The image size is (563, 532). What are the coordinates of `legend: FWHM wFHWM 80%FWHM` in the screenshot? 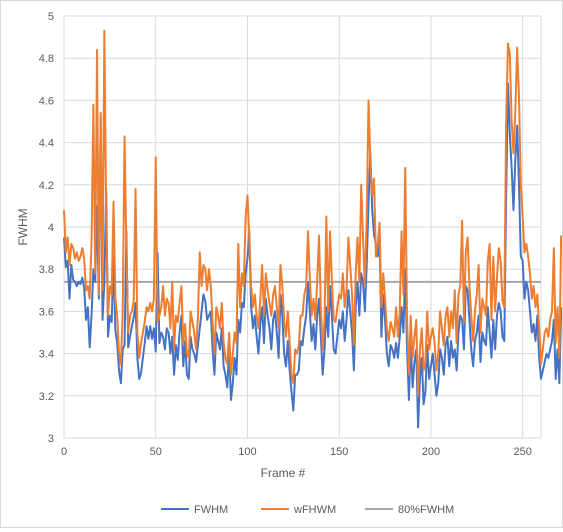 It's located at (307, 510).